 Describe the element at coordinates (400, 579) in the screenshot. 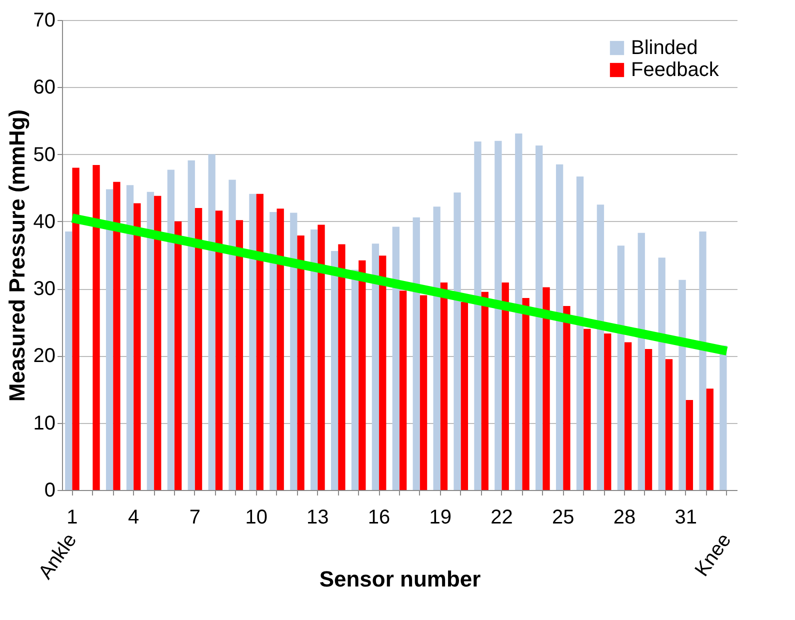

I see `x-axis-title: Sensor number` at that location.